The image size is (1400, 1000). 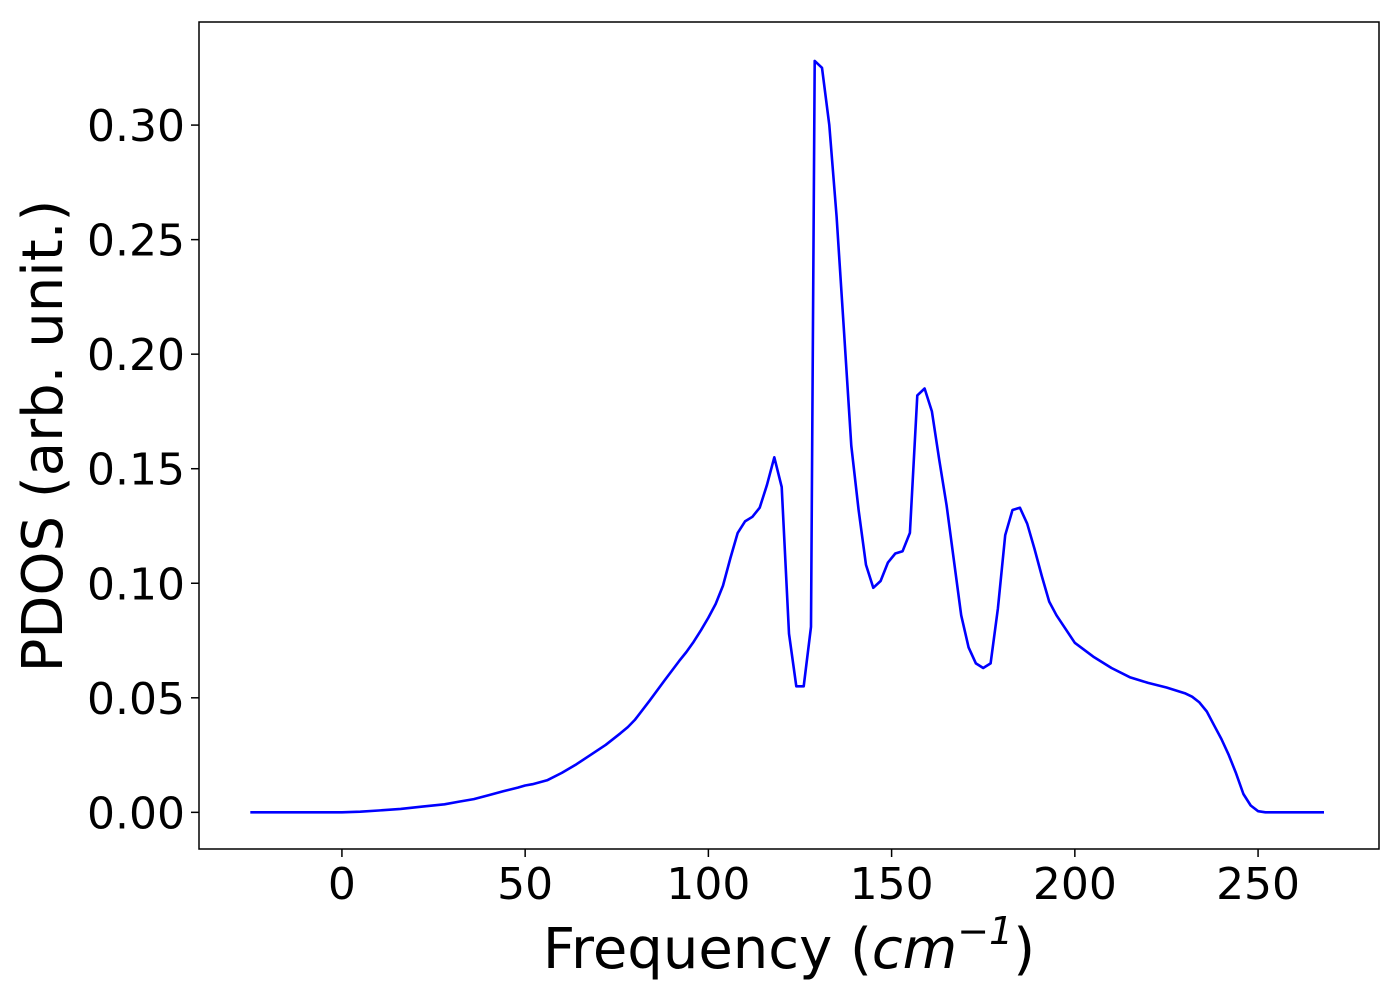 What do you see at coordinates (1075, 884) in the screenshot?
I see `x-tick-label: 200` at bounding box center [1075, 884].